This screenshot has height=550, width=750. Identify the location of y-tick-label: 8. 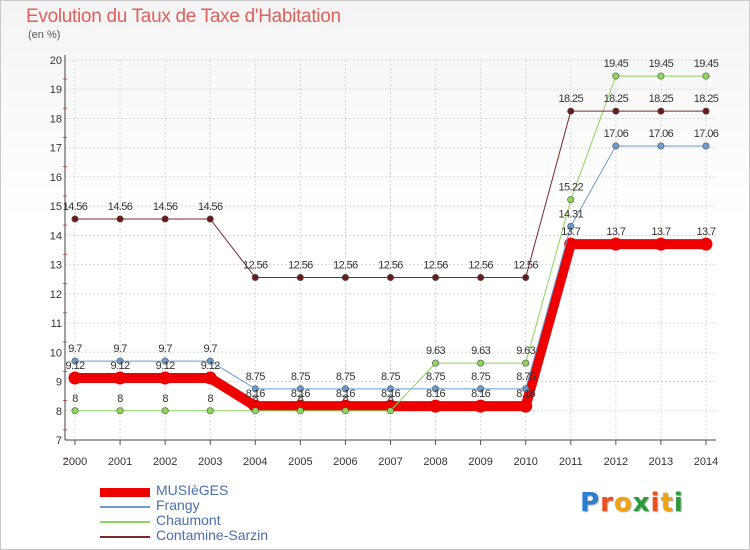
(59, 412).